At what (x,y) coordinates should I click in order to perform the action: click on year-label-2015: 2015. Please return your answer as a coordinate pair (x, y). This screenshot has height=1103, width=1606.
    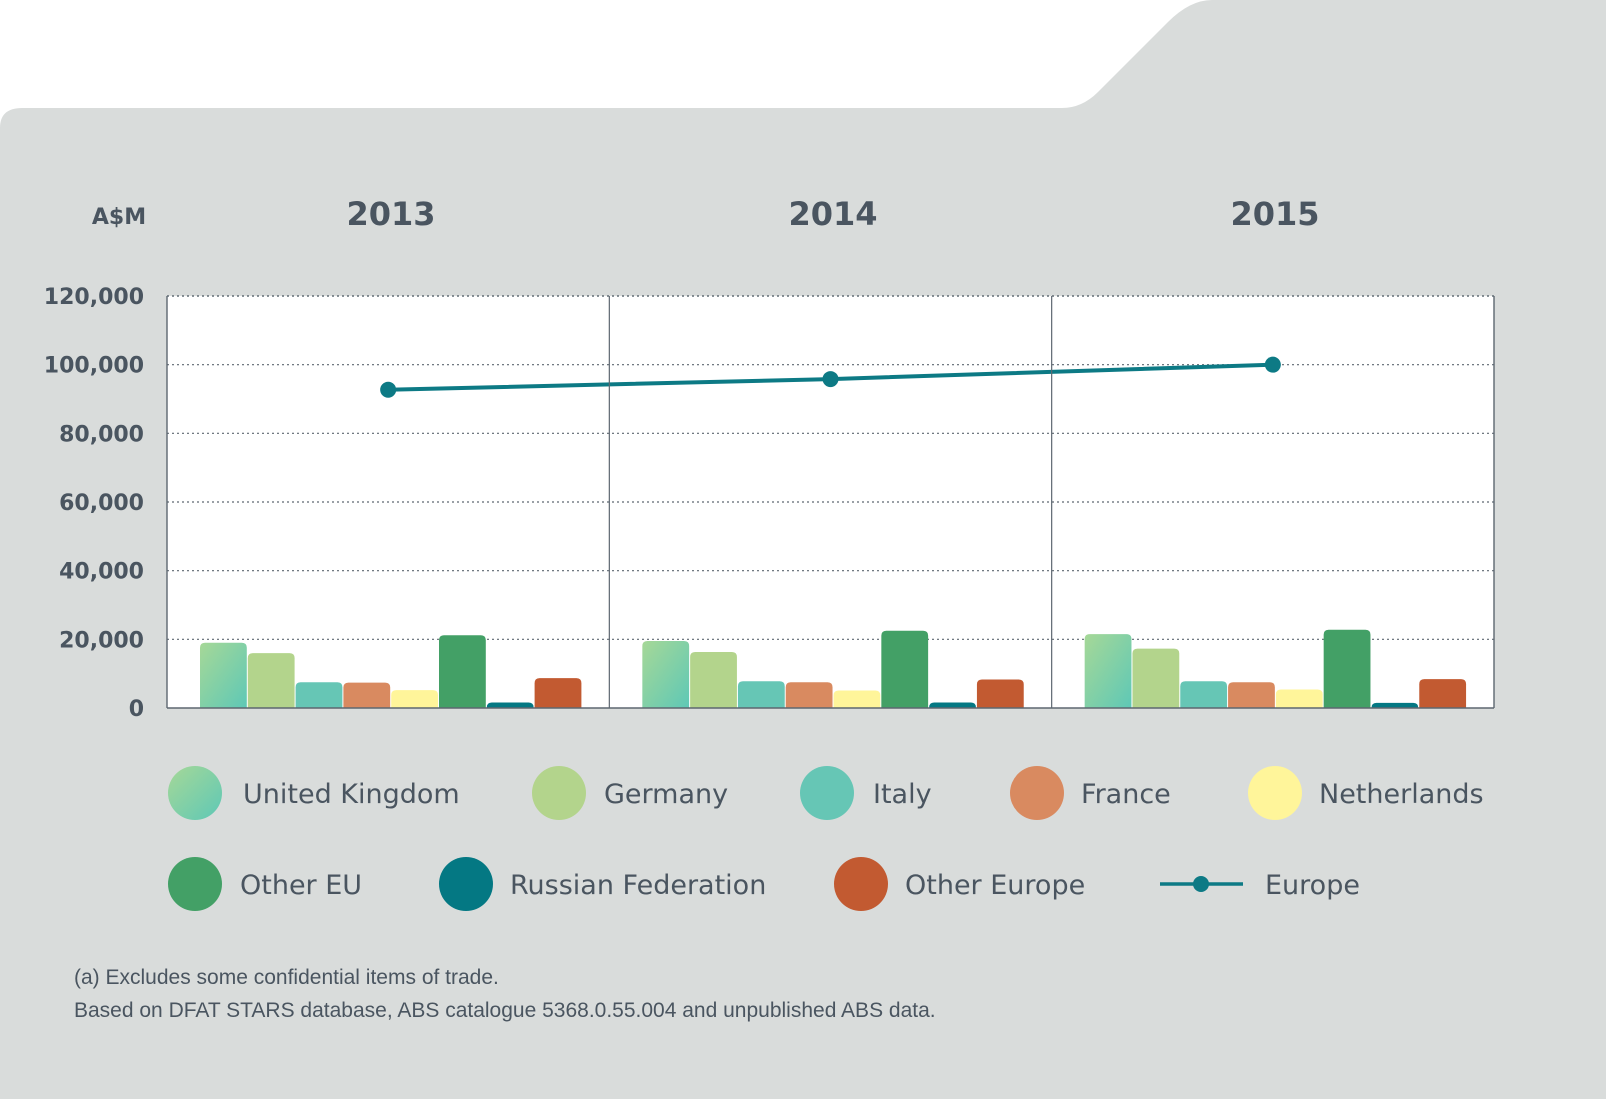
    Looking at the image, I should click on (1274, 214).